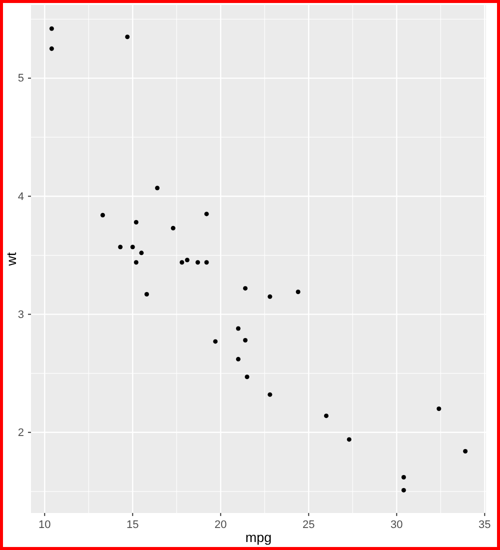  Describe the element at coordinates (11, 259) in the screenshot. I see `y-axis-title: wt` at that location.